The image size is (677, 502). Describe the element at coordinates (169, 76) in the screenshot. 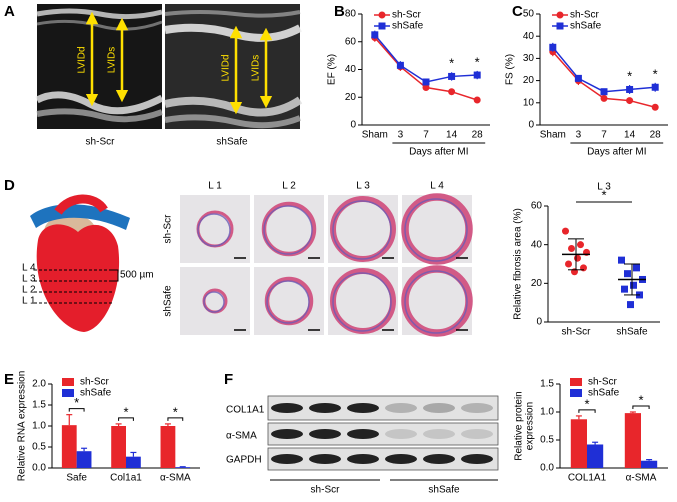

I see `echo-images: LVIDd LVIDs LVIDd LVIDs sh-Scr shSafe` at that location.